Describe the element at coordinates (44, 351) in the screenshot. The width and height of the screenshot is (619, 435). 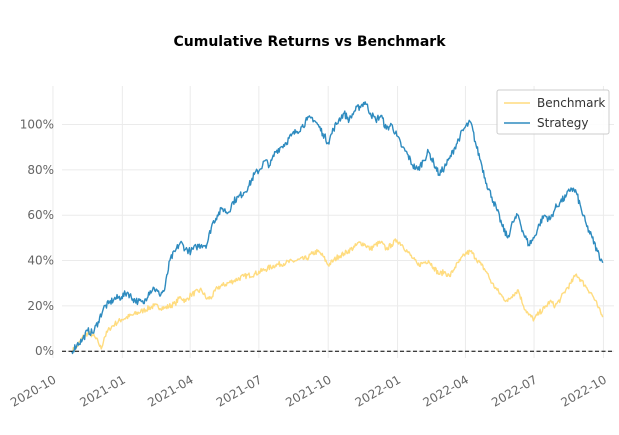
I see `y-tick-label: 0%` at that location.